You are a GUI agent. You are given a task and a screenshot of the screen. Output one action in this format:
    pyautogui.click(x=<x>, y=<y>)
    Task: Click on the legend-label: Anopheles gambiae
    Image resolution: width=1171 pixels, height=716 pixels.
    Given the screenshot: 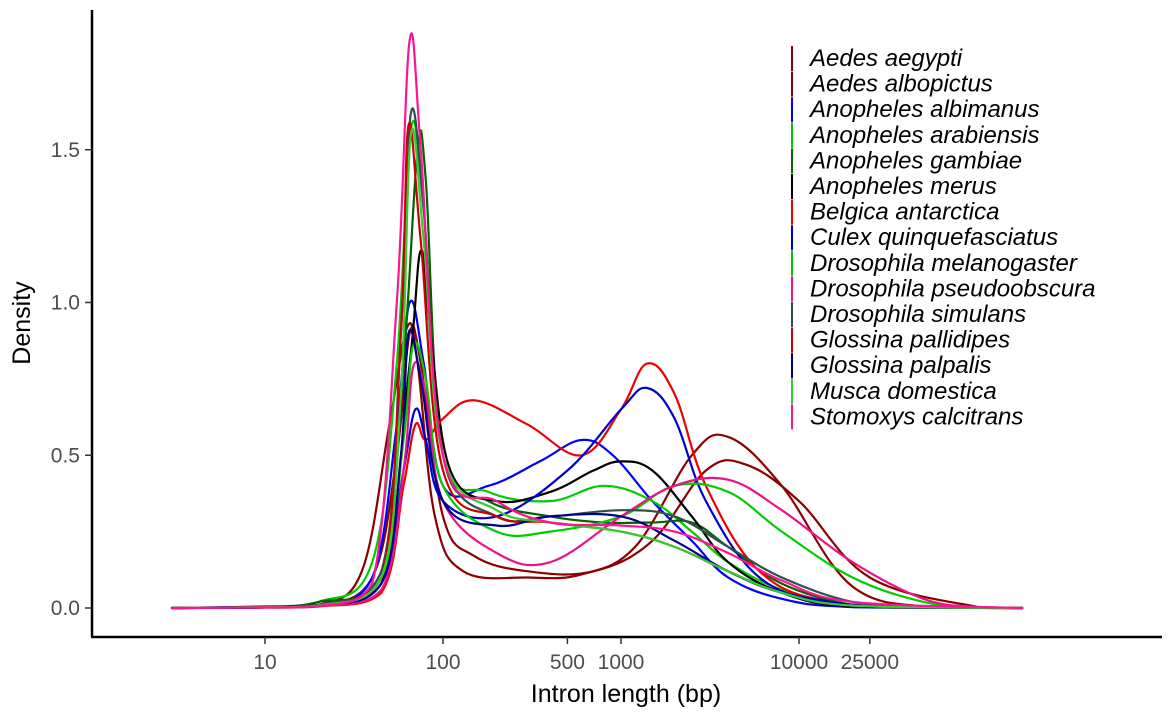 What is the action you would take?
    pyautogui.click(x=915, y=160)
    